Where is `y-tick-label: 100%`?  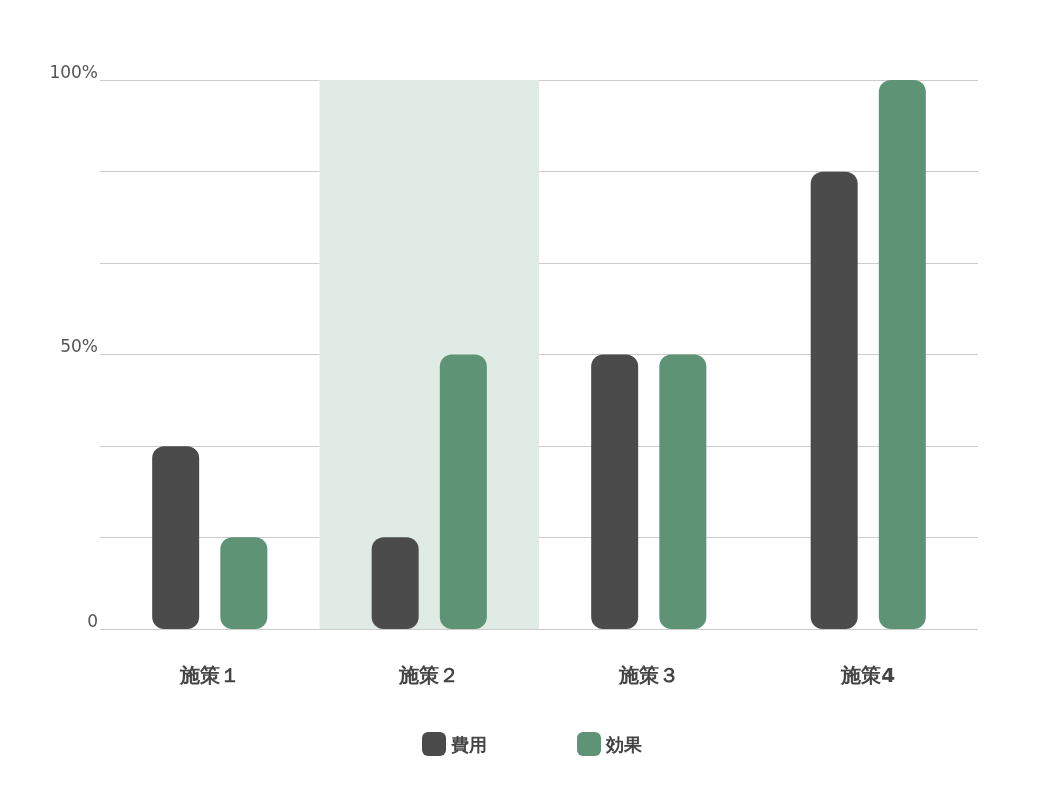 y-tick-label: 100% is located at coordinates (73, 71).